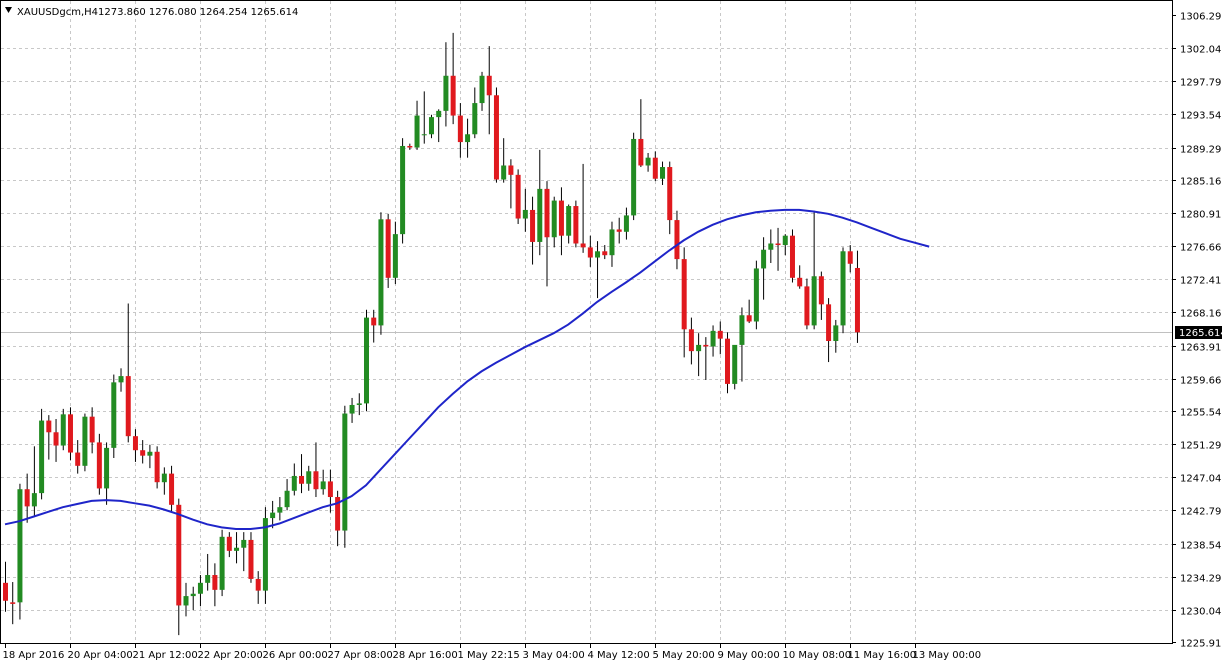 The width and height of the screenshot is (1222, 665). What do you see at coordinates (1201, 446) in the screenshot?
I see `y-tick-label: 1251.290` at bounding box center [1201, 446].